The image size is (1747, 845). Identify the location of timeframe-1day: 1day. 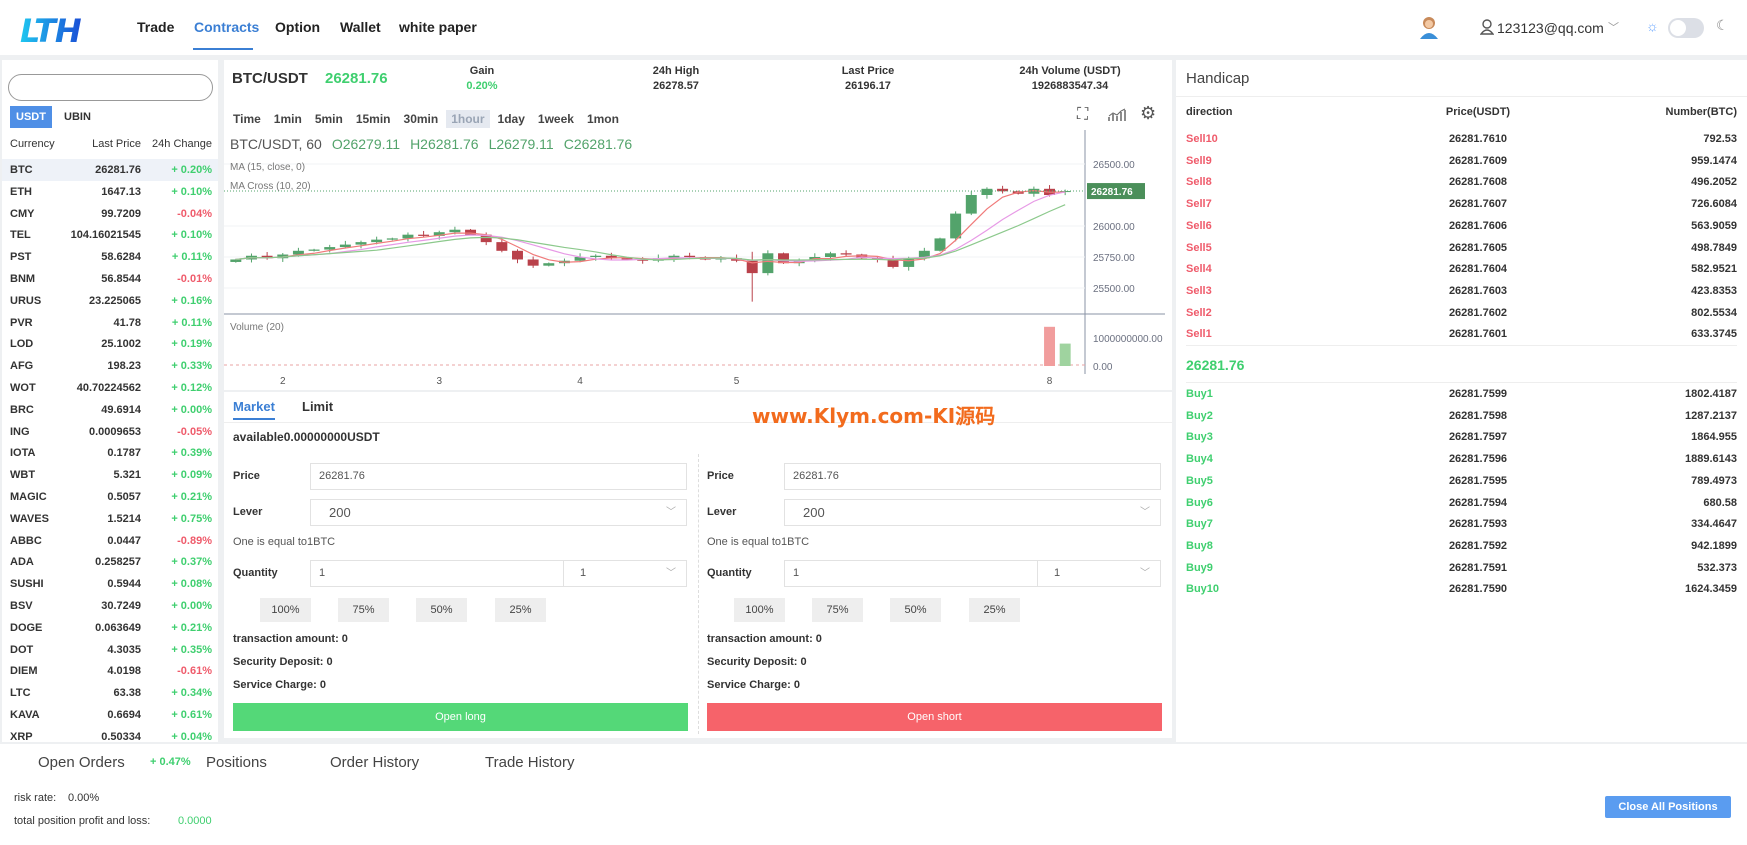
(511, 119).